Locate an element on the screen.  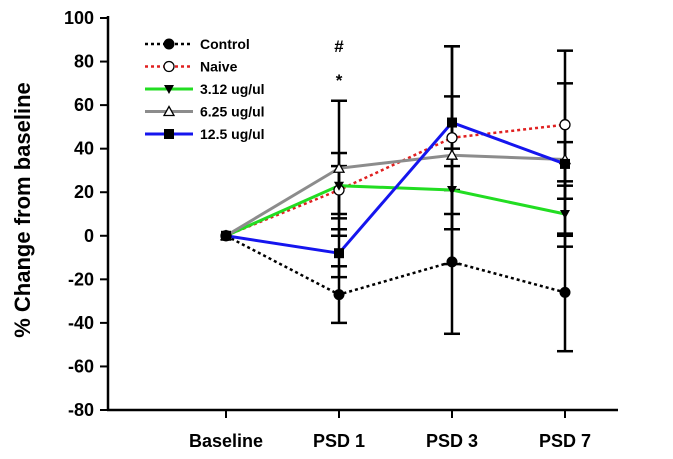
x-tick-label: PSD 7 is located at coordinates (565, 441).